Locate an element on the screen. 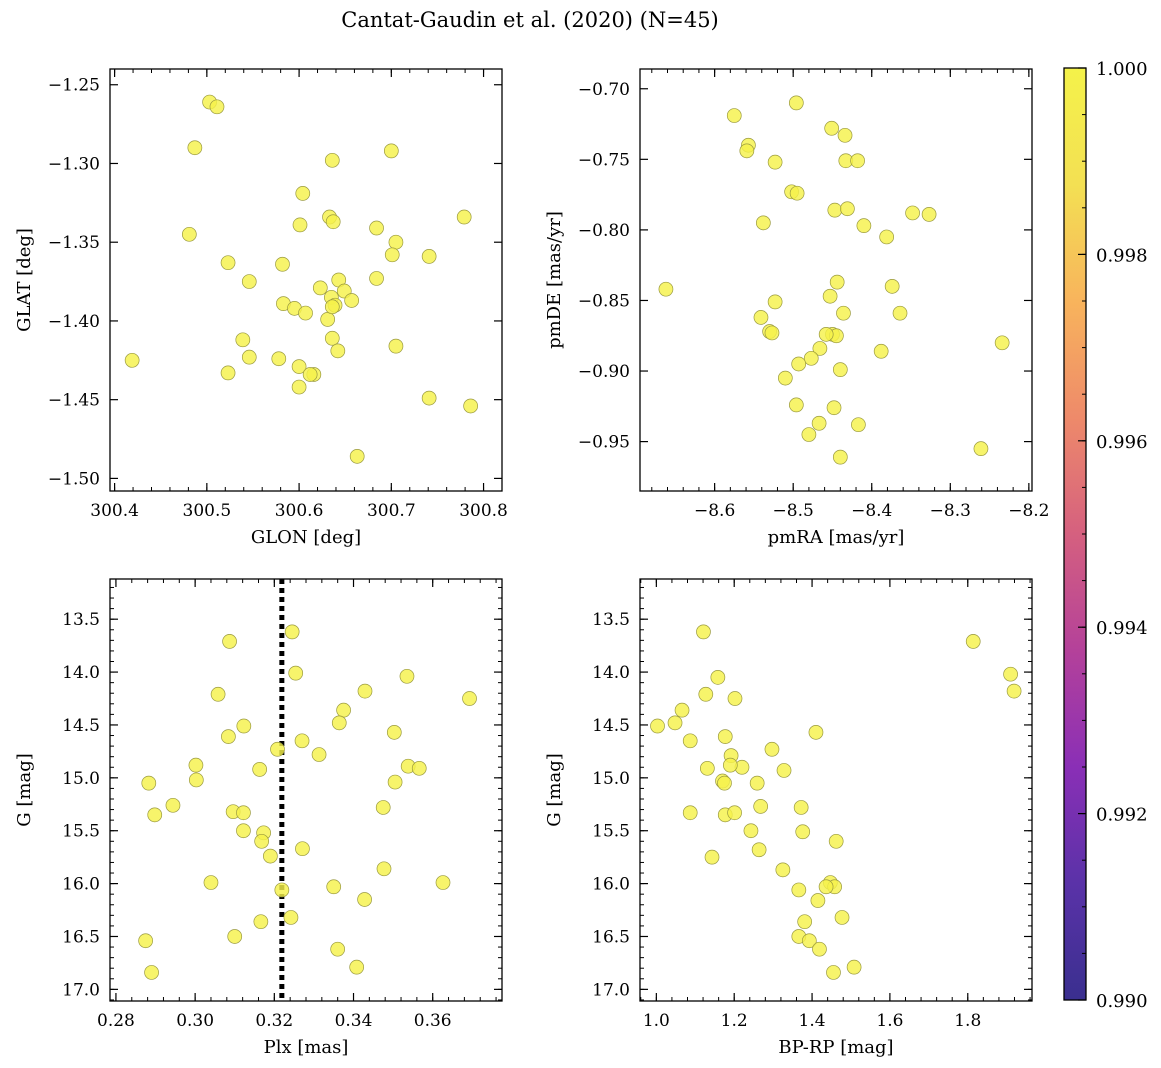  x-tick-label: −8.5 is located at coordinates (793, 511).